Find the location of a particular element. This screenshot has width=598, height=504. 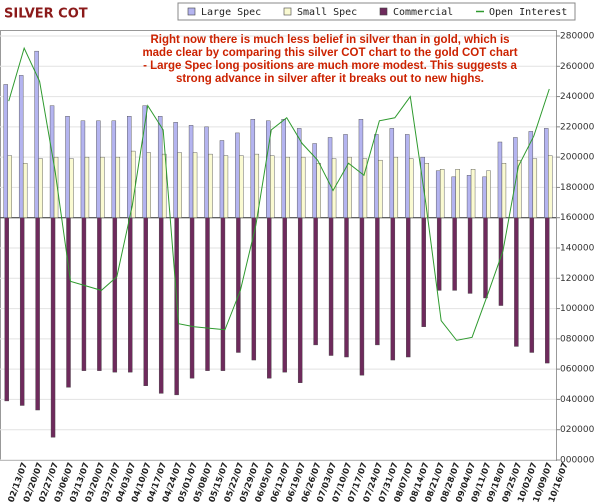

legend-label: Open Interest is located at coordinates (528, 12).